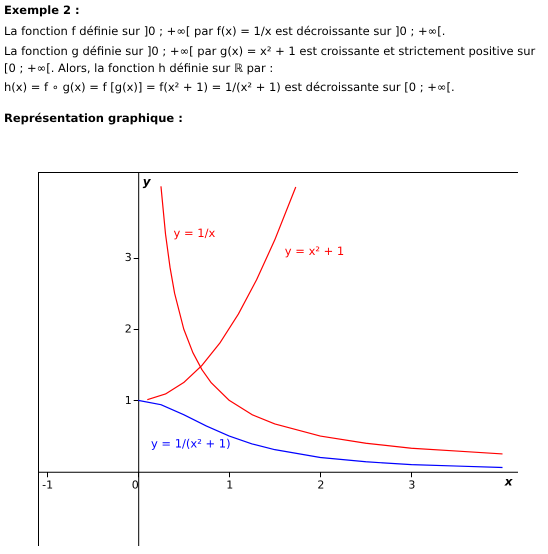 Image resolution: width=548 pixels, height=554 pixels. What do you see at coordinates (509, 481) in the screenshot?
I see `x-axis-title: x` at bounding box center [509, 481].